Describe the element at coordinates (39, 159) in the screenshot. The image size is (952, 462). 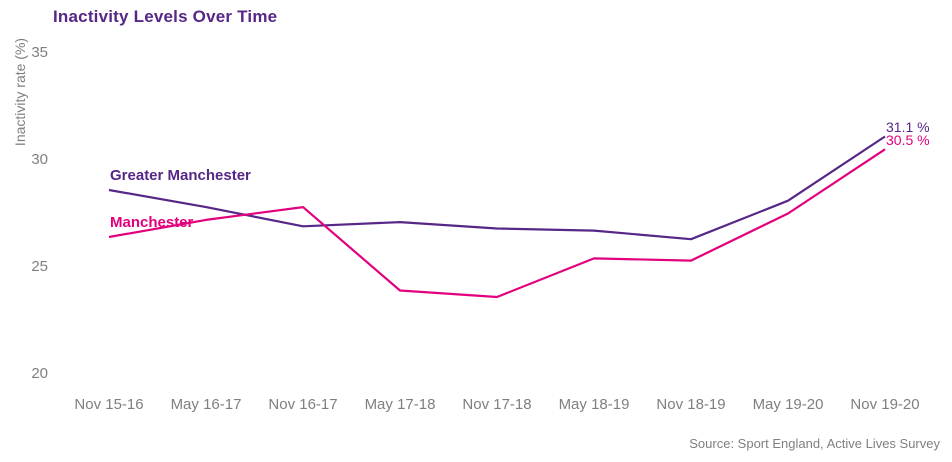
I see `y-tick-label-30: 30` at that location.